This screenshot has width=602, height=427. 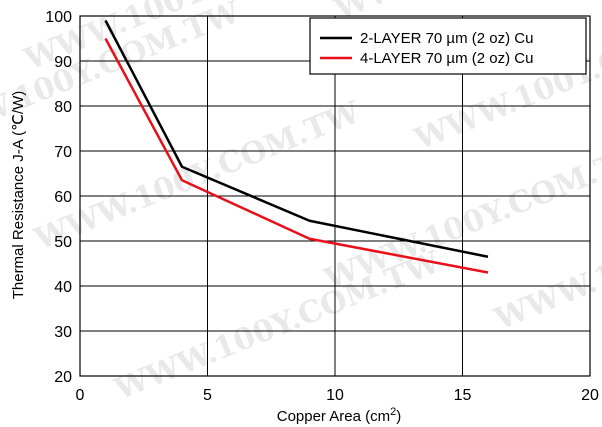 What do you see at coordinates (590, 395) in the screenshot?
I see `x-tick-label: 20` at bounding box center [590, 395].